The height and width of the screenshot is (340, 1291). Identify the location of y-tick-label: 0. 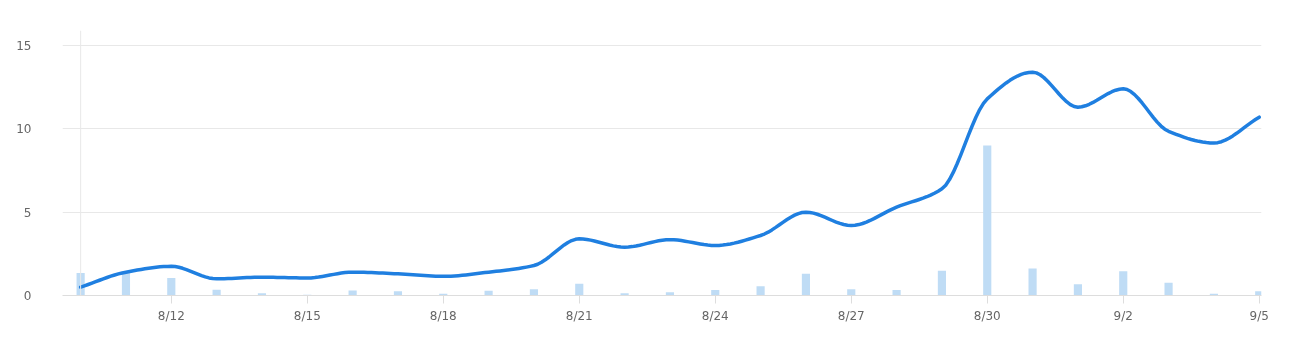
(27, 296).